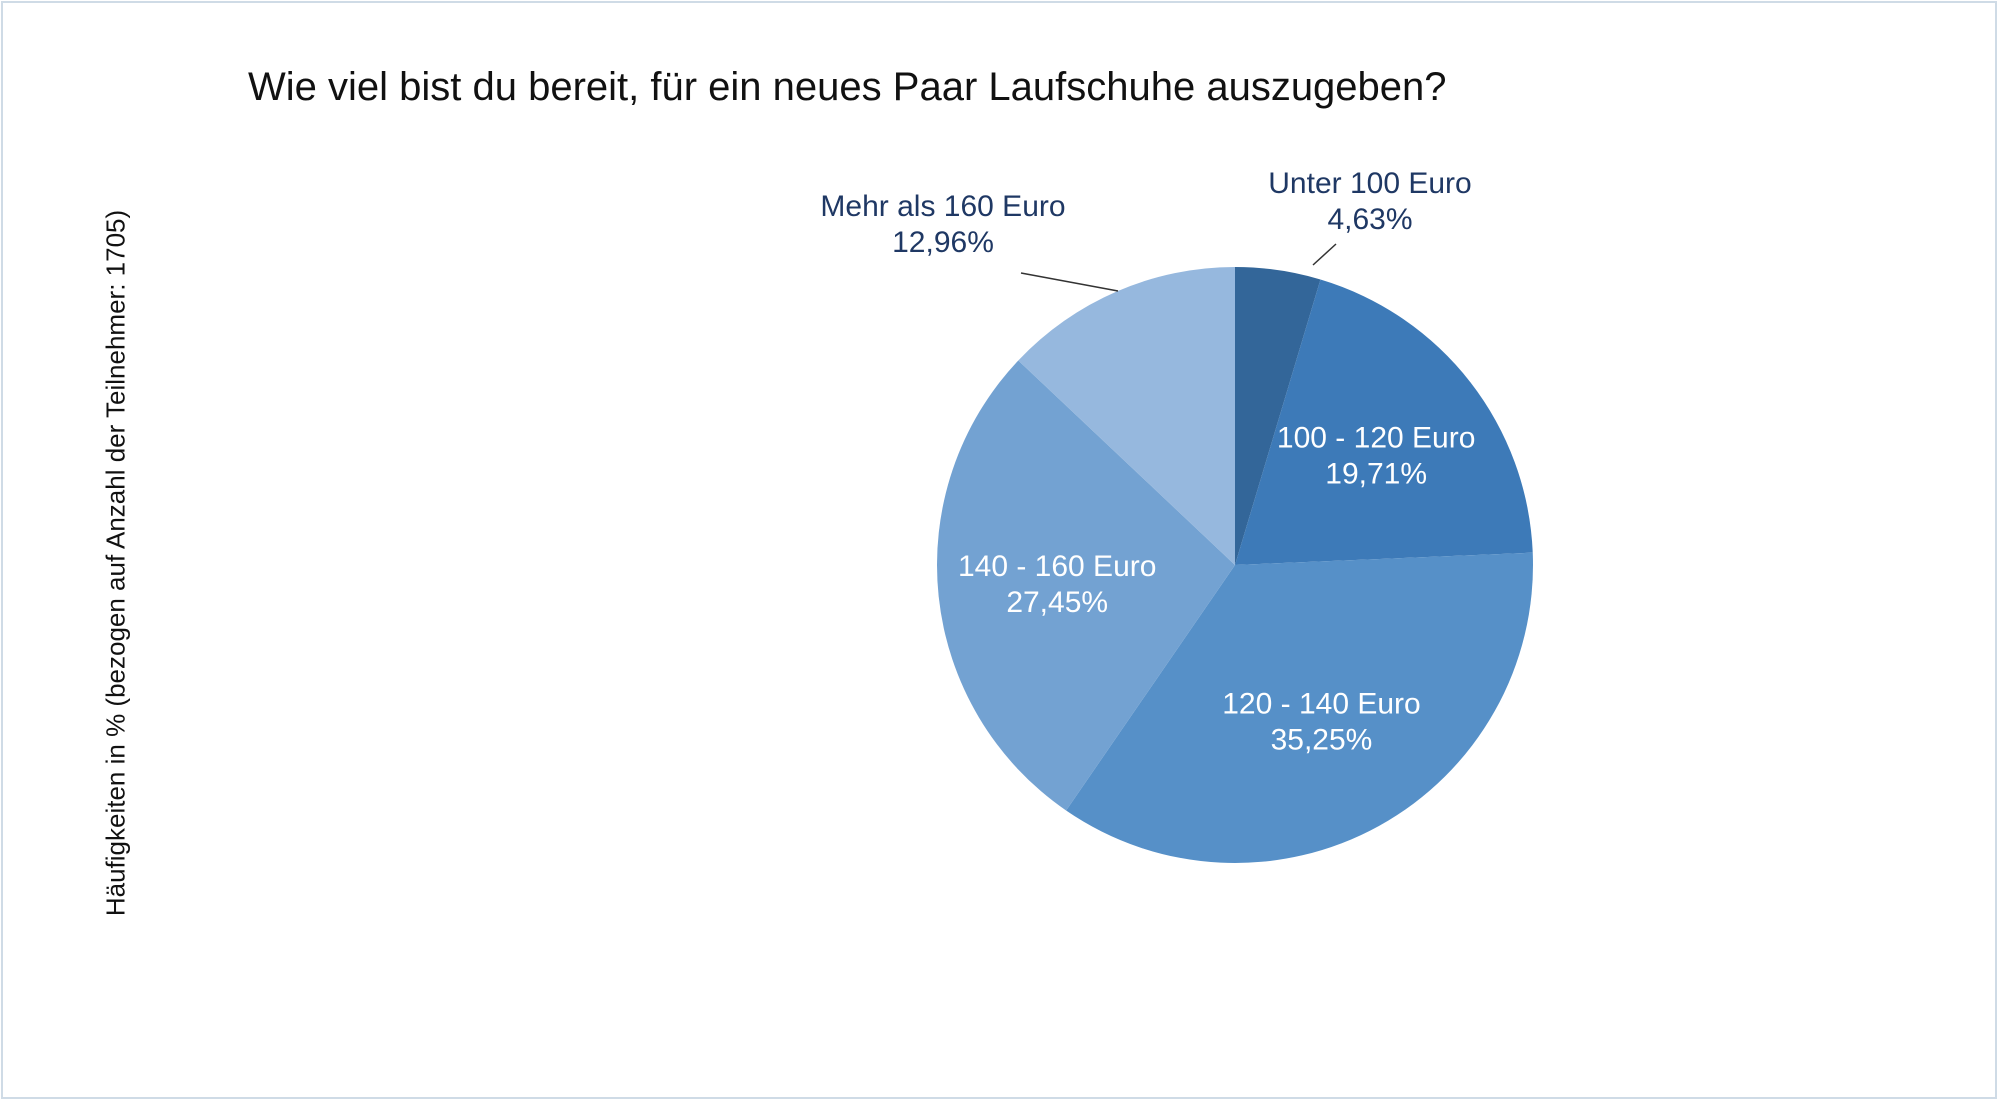  Describe the element at coordinates (1376, 473) in the screenshot. I see `slice-value-label: 19,71%` at that location.